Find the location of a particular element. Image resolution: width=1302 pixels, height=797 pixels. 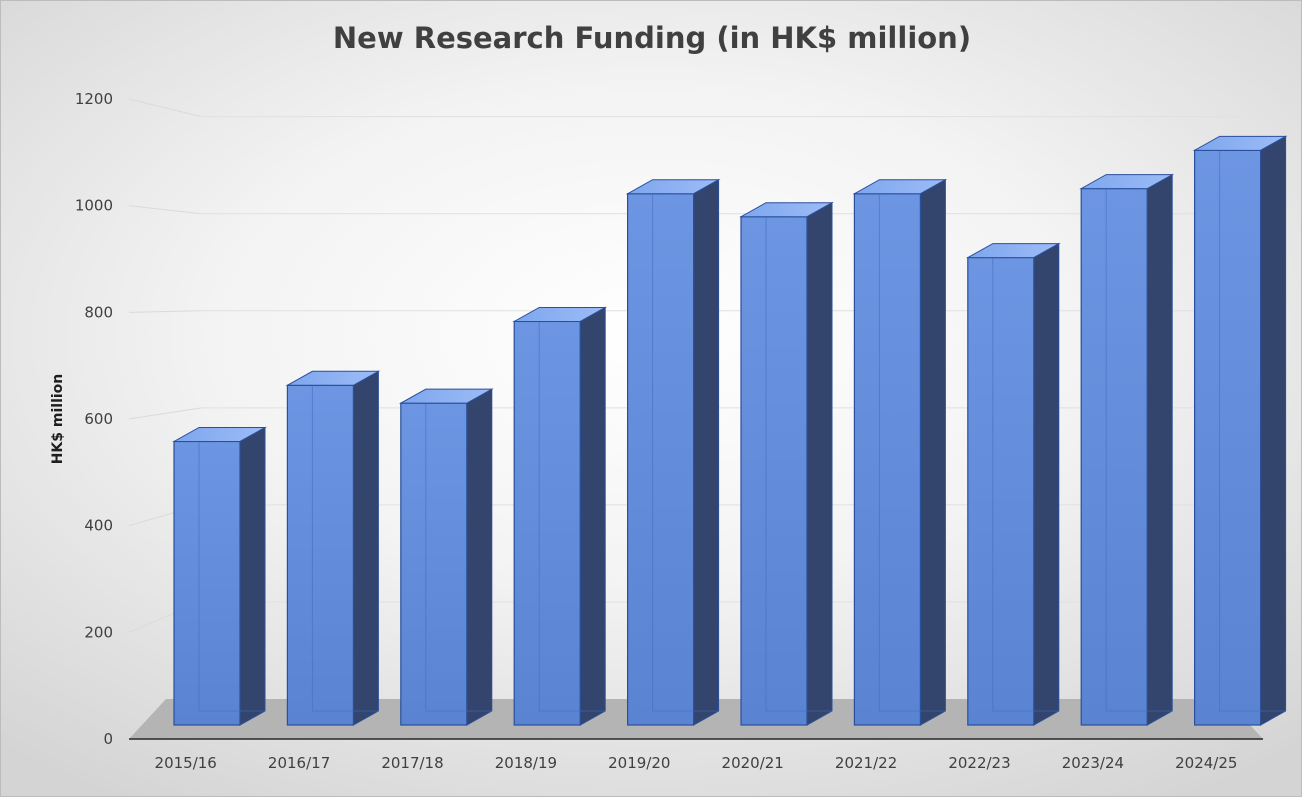

chart-title: New Research Funding (in HK$ million) is located at coordinates (652, 38).